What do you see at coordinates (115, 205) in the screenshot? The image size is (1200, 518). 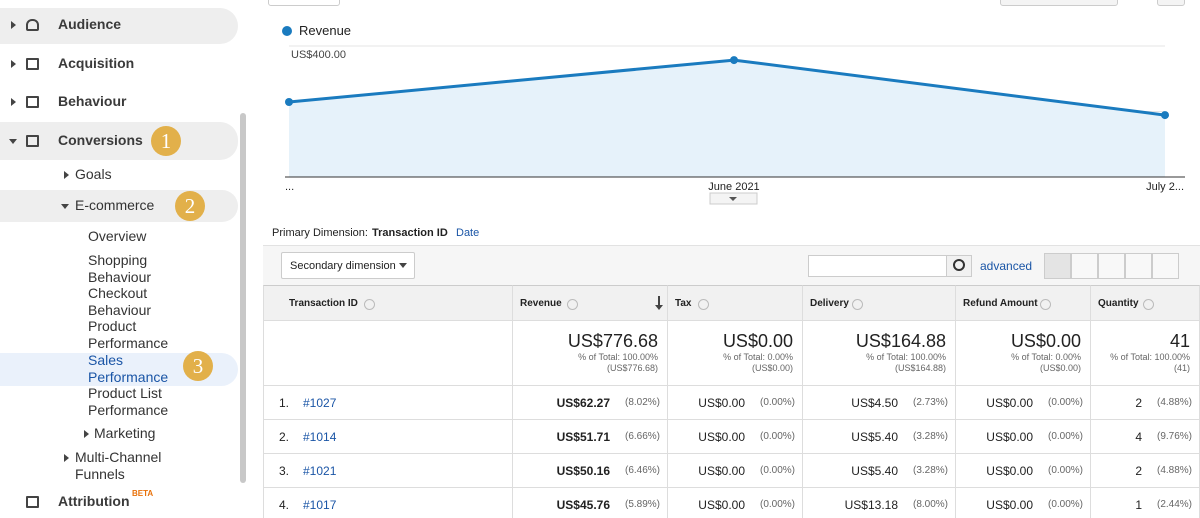 I see `nav-item: E-commerce` at bounding box center [115, 205].